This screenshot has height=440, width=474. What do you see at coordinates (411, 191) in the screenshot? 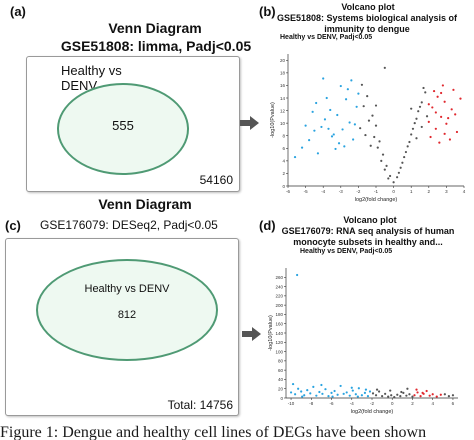
I see `x-tick-label: 1` at bounding box center [411, 191].